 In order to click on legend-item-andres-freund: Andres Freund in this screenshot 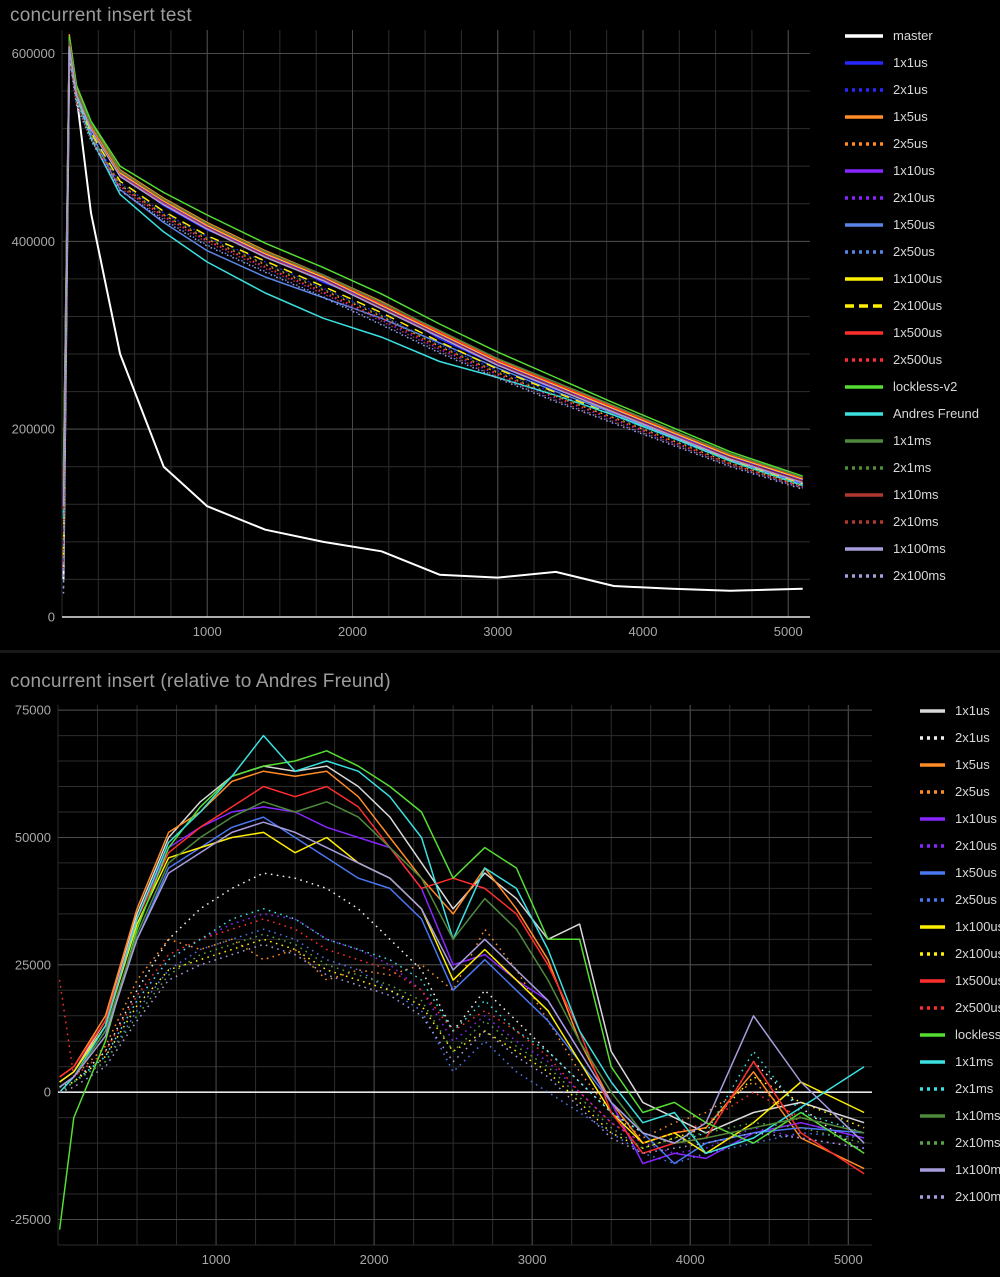, I will do `click(912, 413)`.